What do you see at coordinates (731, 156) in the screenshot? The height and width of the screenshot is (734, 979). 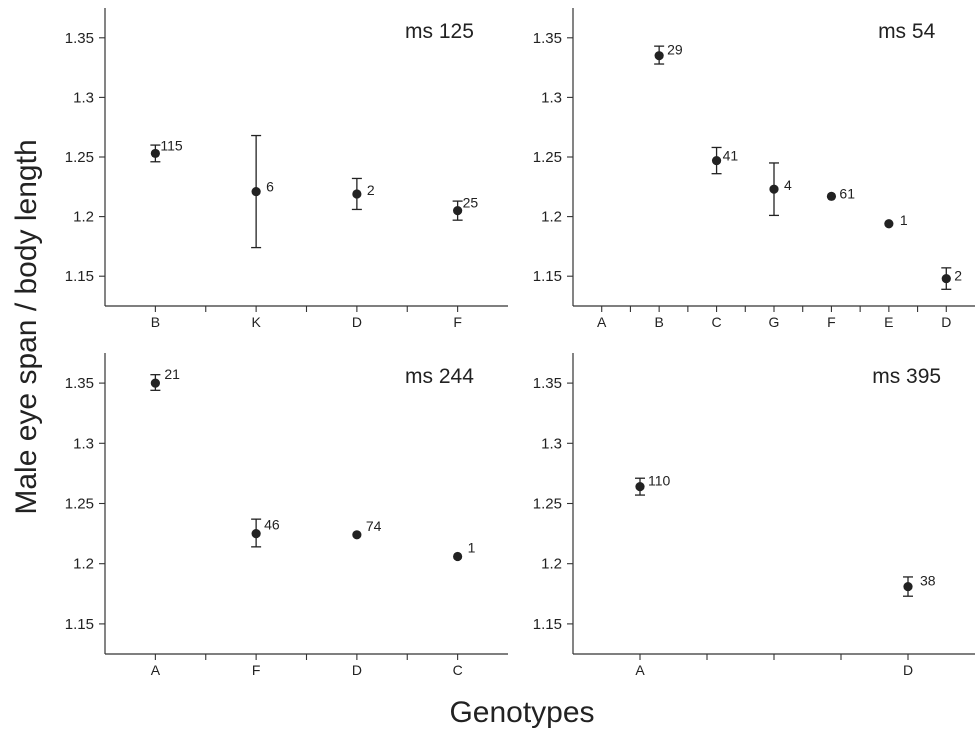 I see `sample-size-label: 41` at bounding box center [731, 156].